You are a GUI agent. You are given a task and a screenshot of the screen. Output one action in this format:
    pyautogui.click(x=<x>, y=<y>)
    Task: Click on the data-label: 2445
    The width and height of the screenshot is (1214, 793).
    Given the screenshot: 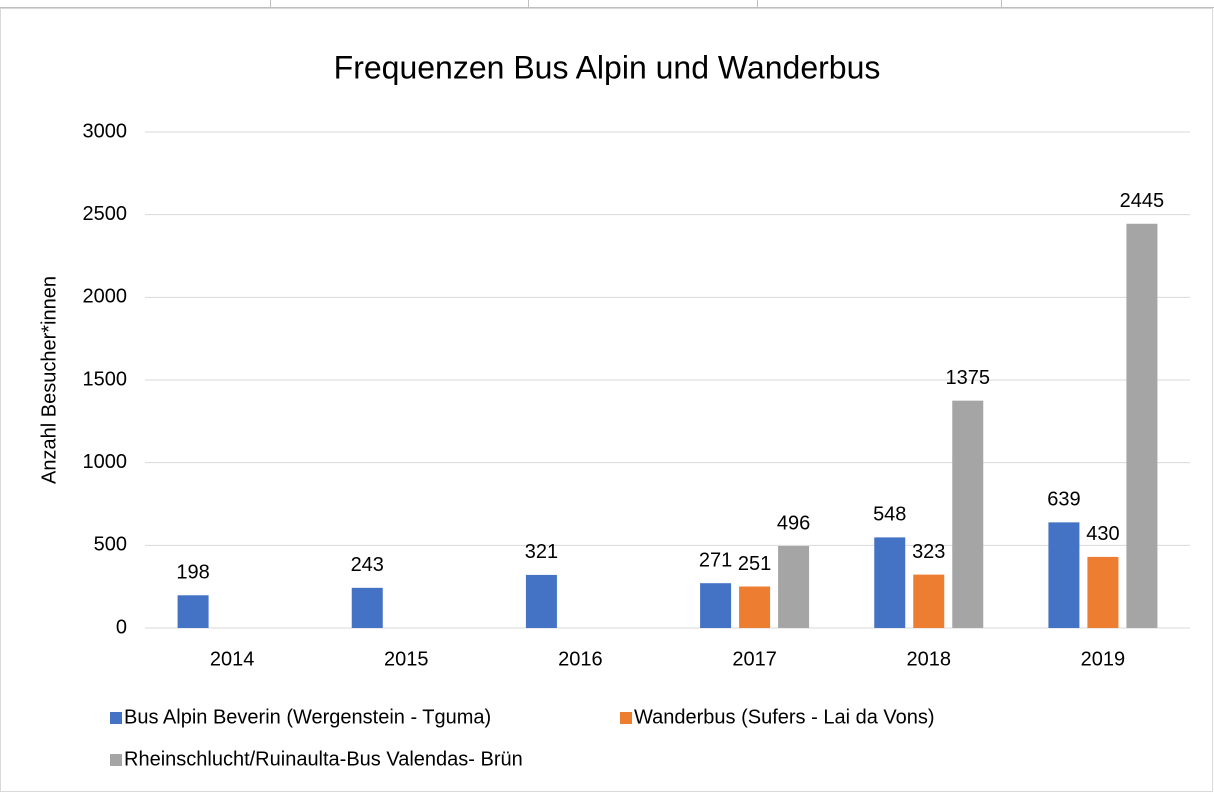 What is the action you would take?
    pyautogui.click(x=1142, y=201)
    